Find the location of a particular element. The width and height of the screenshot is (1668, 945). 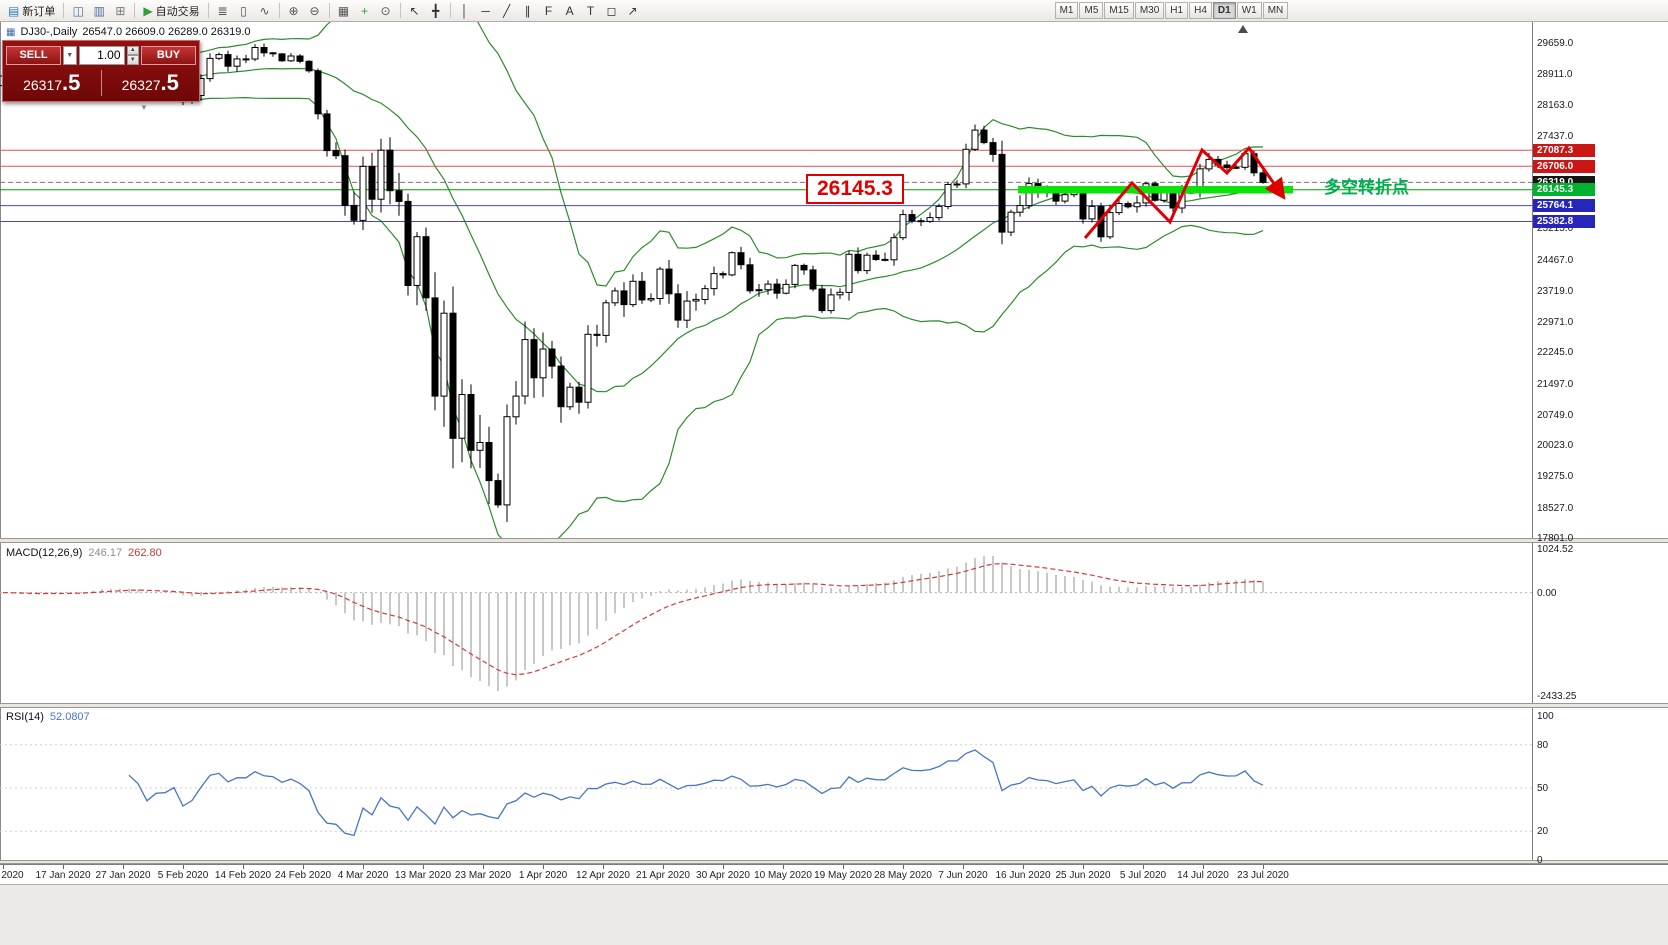

date-axis-label: 23 Jul 2020 is located at coordinates (1263, 875).